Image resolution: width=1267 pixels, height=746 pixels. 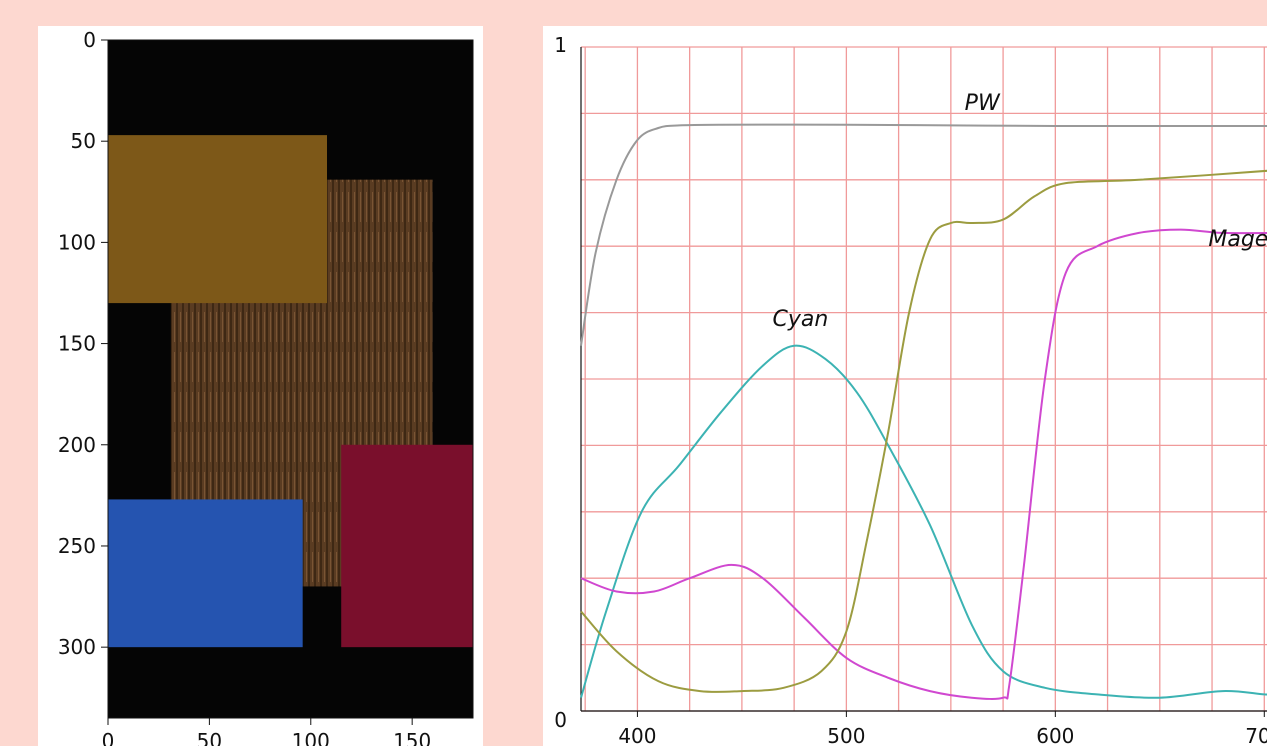 I want to click on x-tick-label: 100, so click(x=311, y=737).